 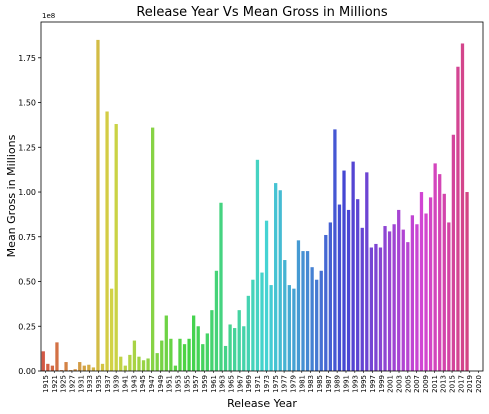 What do you see at coordinates (408, 384) in the screenshot?
I see `x-tick-label: 2005` at bounding box center [408, 384].